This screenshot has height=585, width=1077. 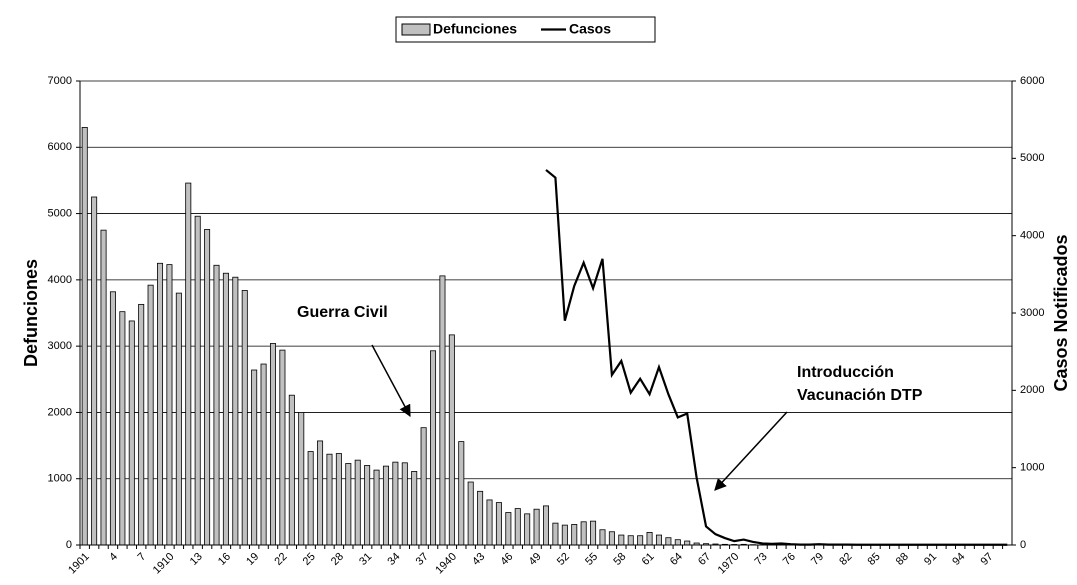 What do you see at coordinates (845, 372) in the screenshot?
I see `annotation: Introducción` at bounding box center [845, 372].